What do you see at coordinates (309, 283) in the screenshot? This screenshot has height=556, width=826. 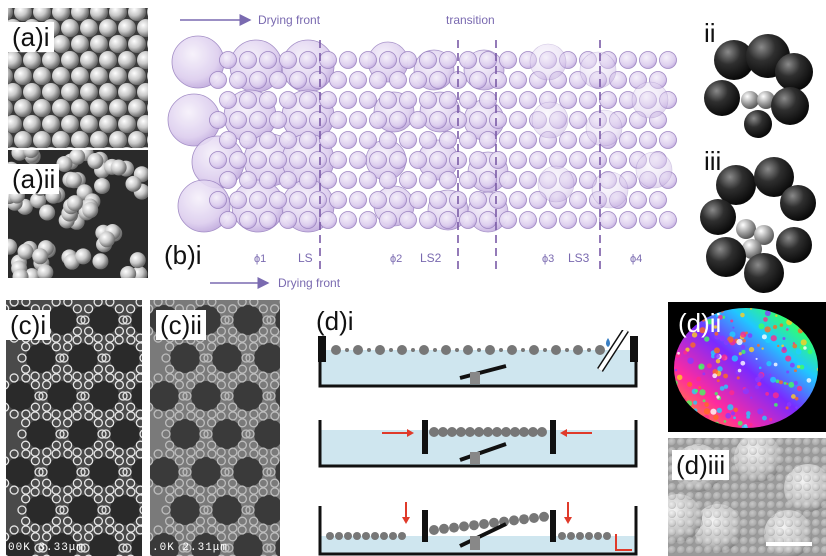 I see `drying-front-label-bottom: Drying front` at bounding box center [309, 283].